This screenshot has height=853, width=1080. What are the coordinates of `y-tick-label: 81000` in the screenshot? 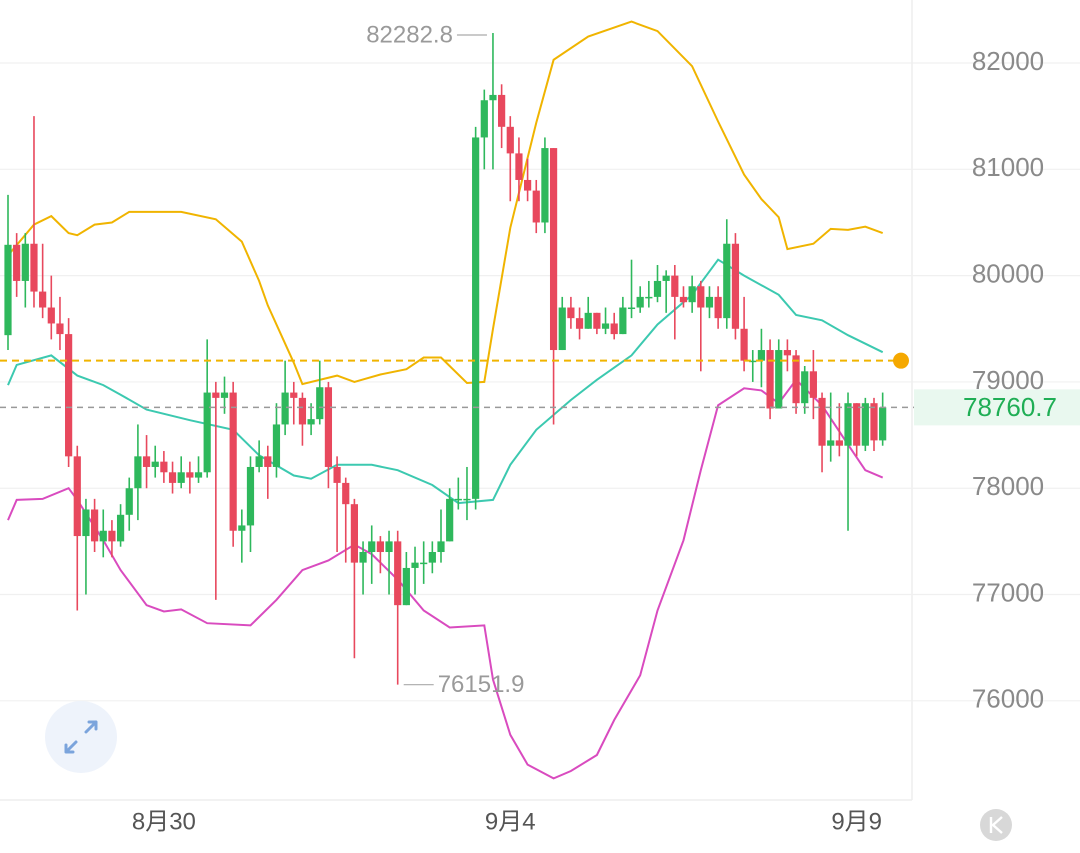 It's located at (1008, 167).